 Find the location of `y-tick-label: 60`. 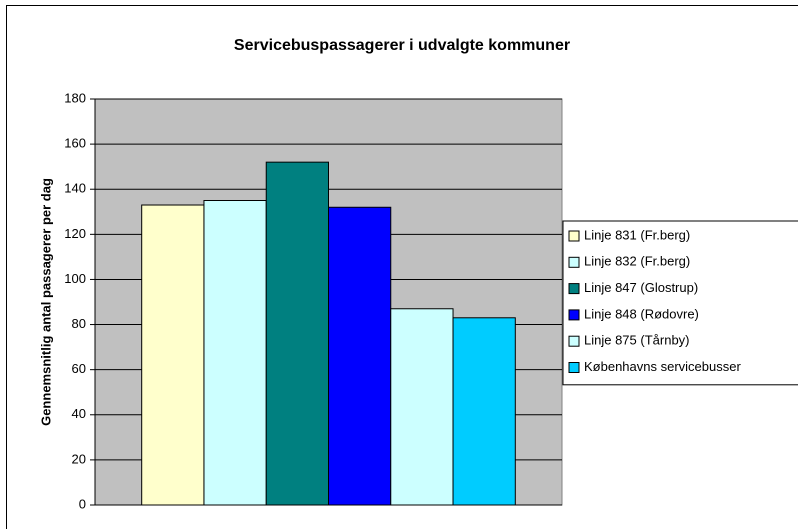

y-tick-label: 60 is located at coordinates (79, 368).